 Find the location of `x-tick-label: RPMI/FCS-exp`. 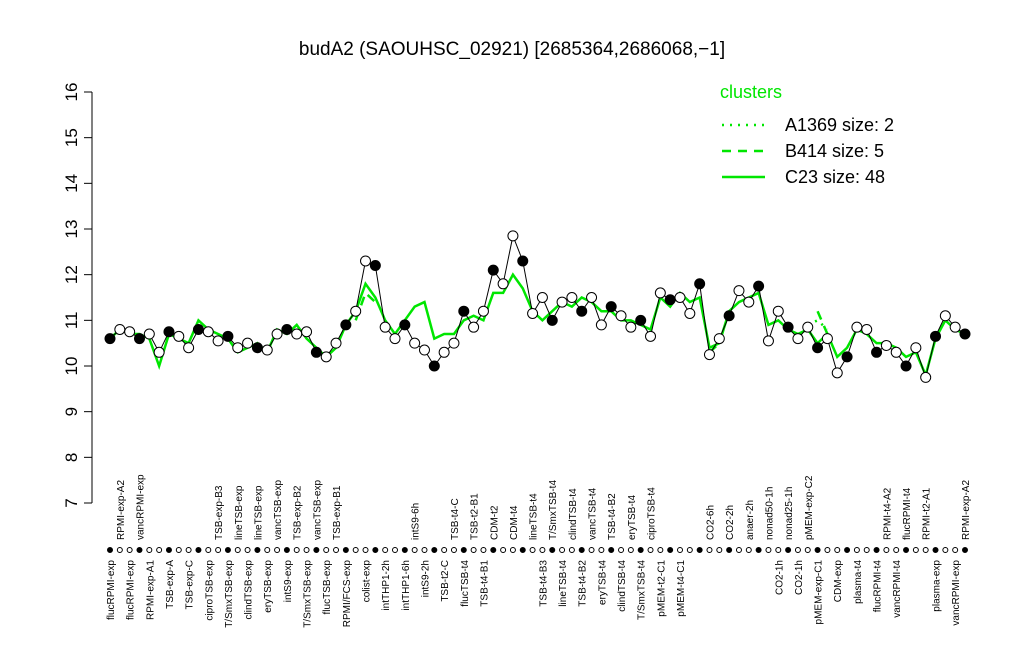

x-tick-label: RPMI/FCS-exp is located at coordinates (347, 594).